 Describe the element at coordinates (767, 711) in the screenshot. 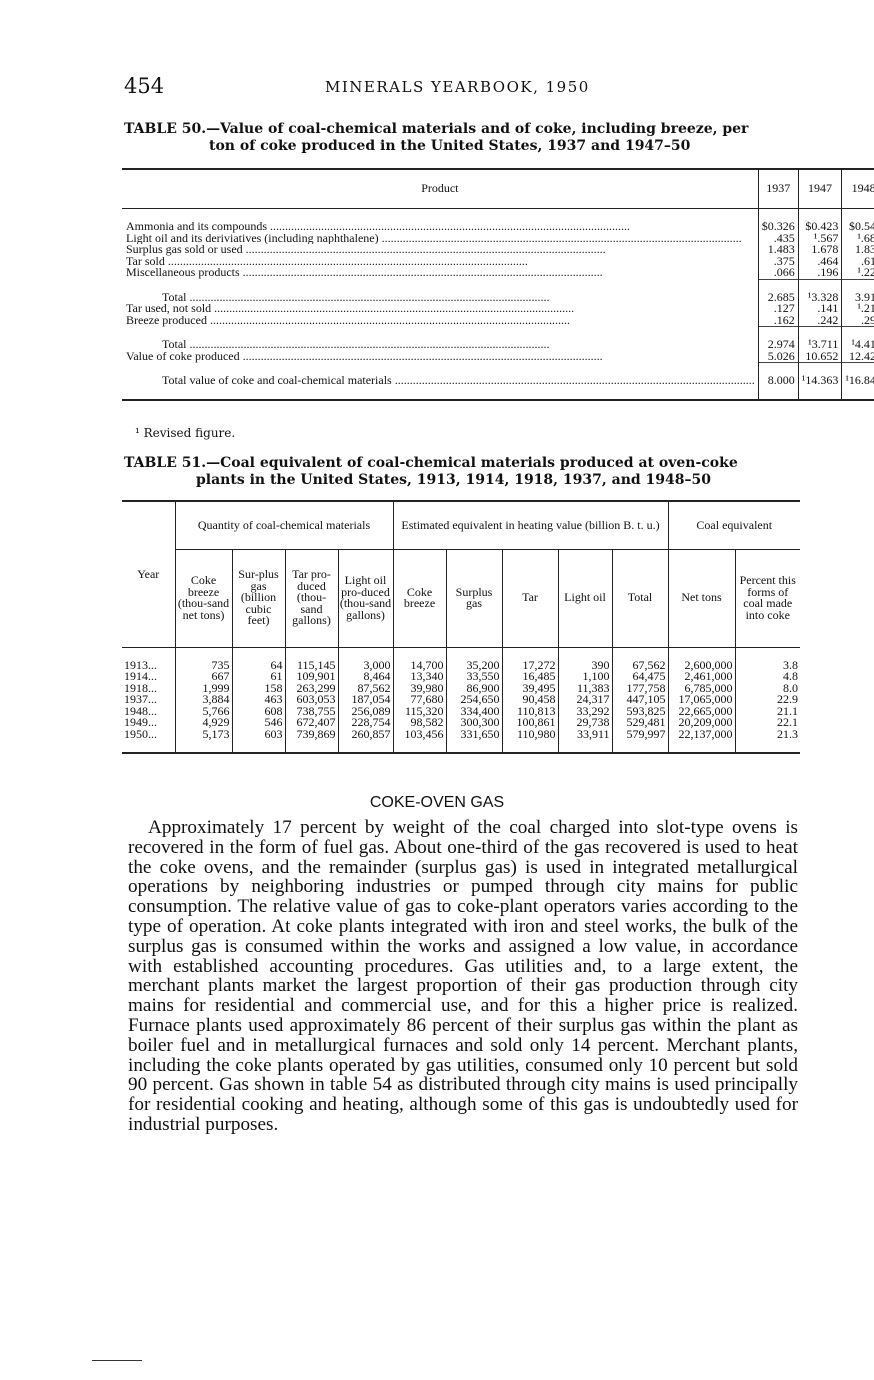

I see `value-cell: 21.1` at that location.